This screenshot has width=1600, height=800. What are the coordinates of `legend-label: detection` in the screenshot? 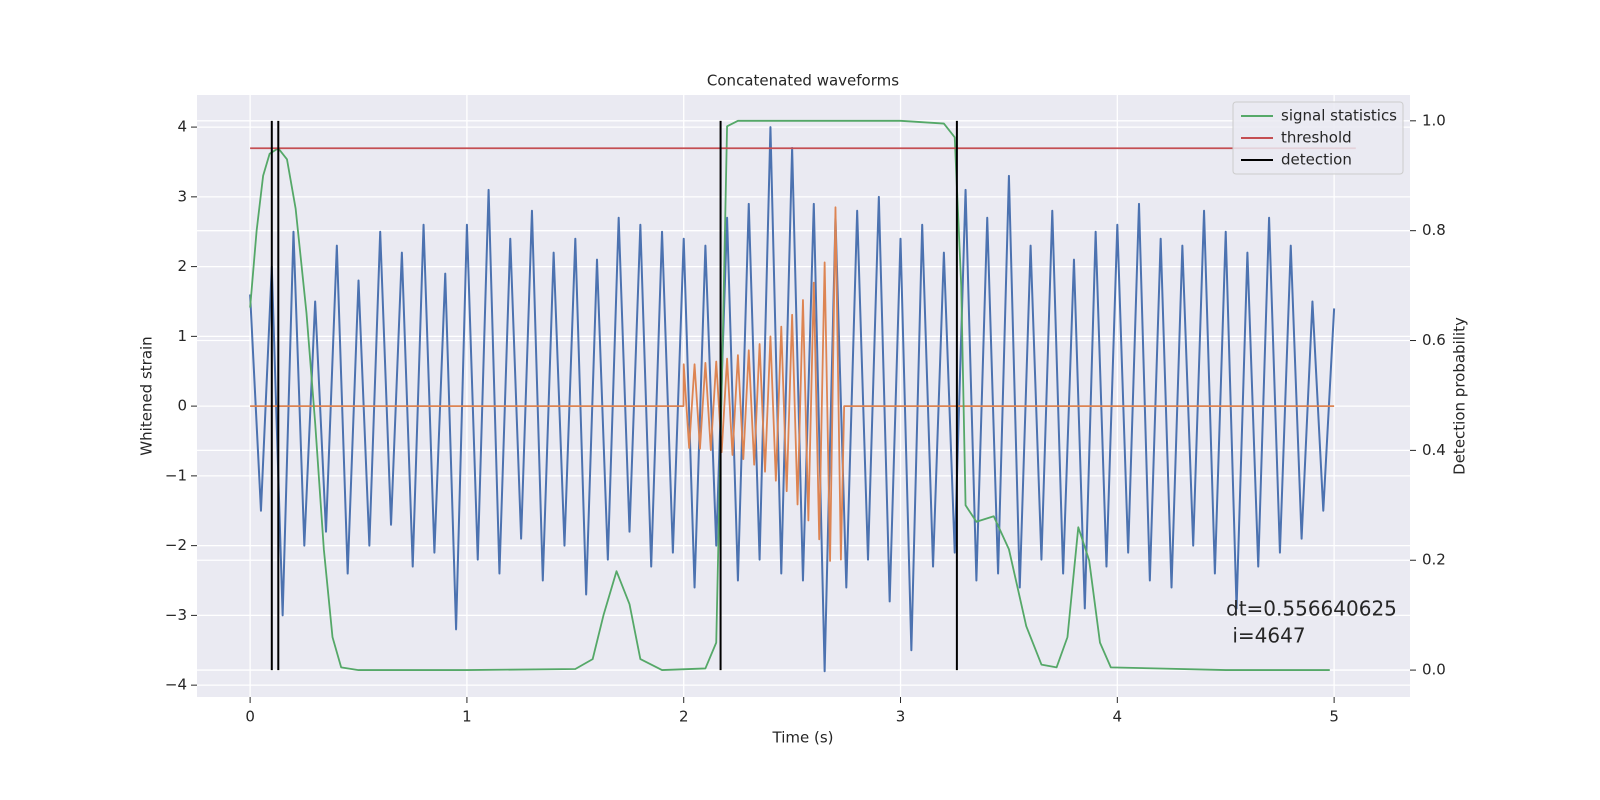 It's located at (1316, 160).